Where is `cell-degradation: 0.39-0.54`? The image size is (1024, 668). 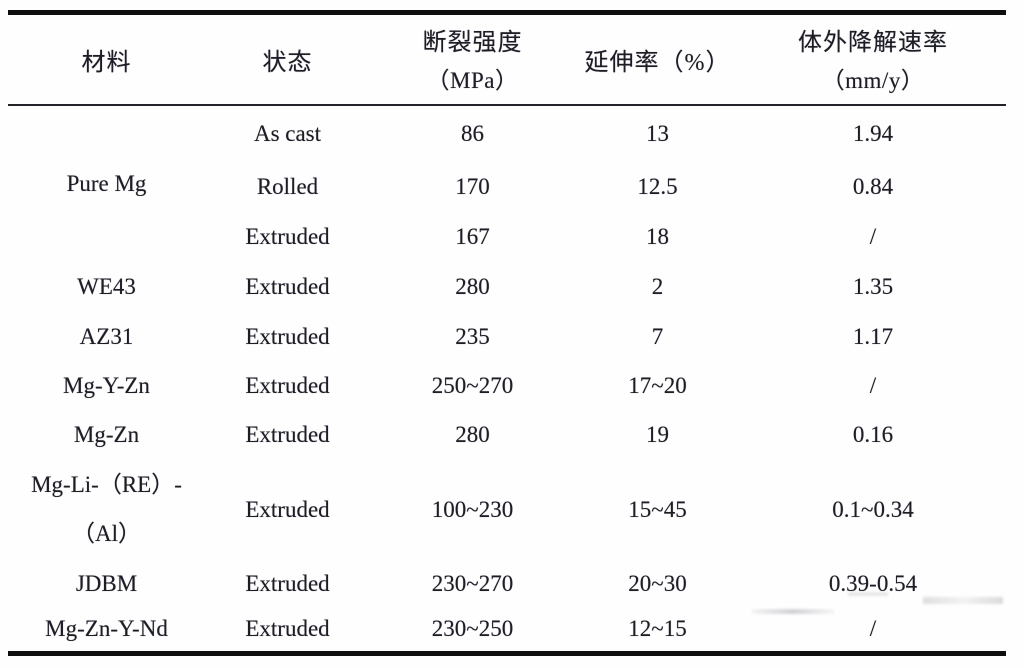 cell-degradation: 0.39-0.54 is located at coordinates (873, 583).